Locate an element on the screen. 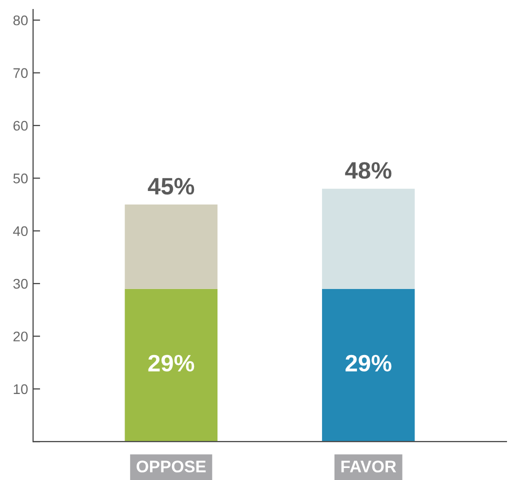 This screenshot has width=509, height=480. y-tick-label: 10 is located at coordinates (21, 389).